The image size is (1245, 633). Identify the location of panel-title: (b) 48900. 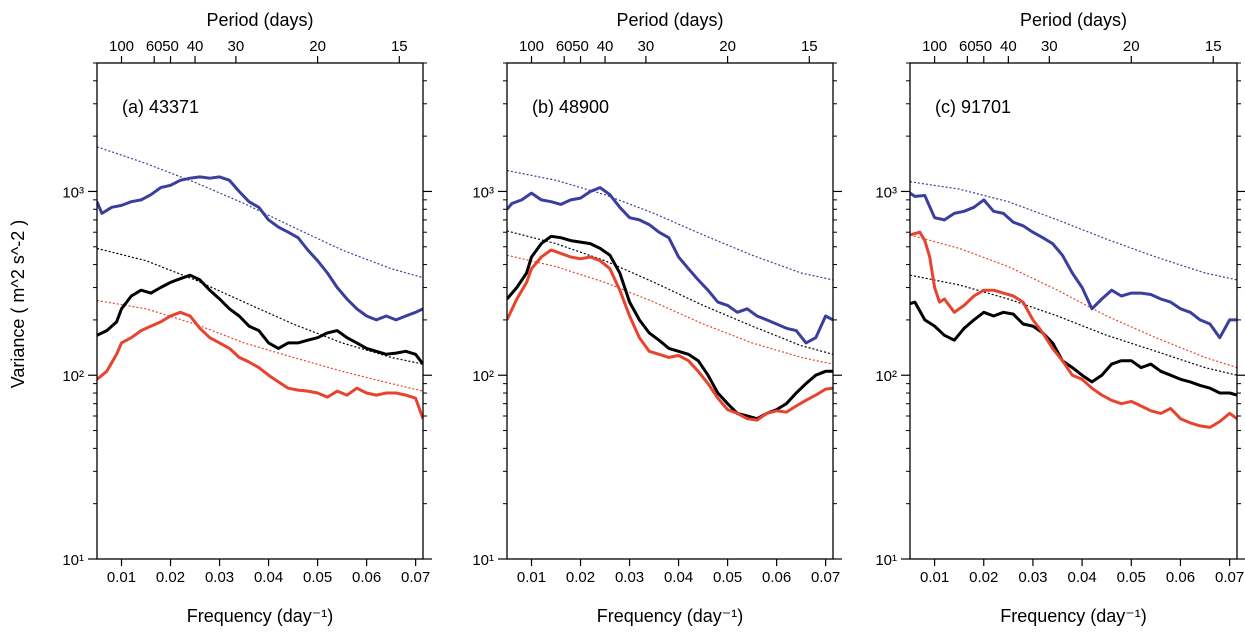
(570, 107).